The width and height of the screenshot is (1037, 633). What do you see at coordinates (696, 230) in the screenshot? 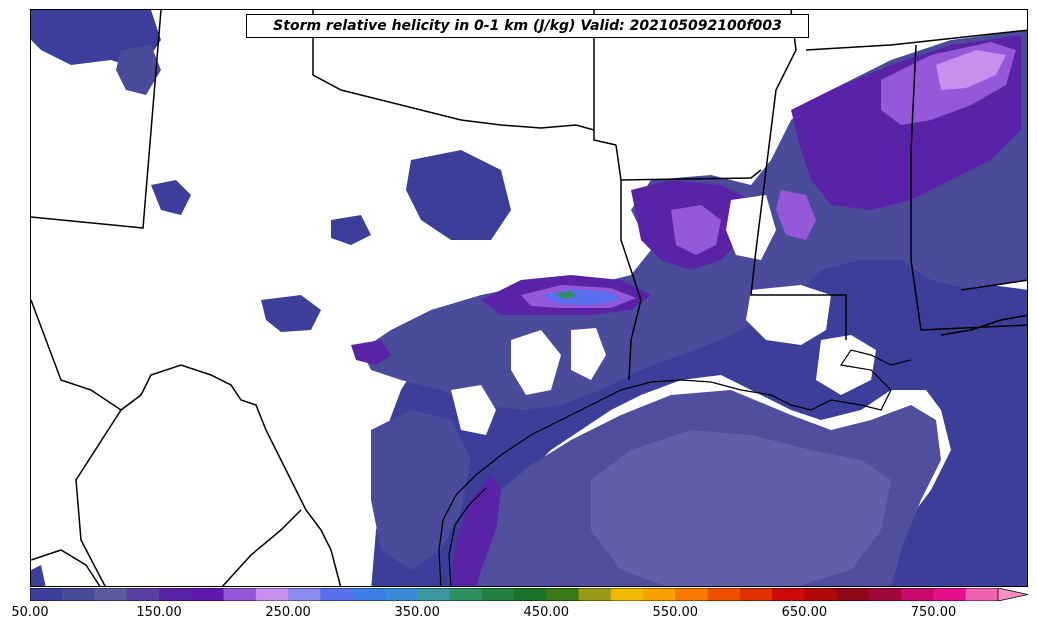
I see `shade-region-ark-violet` at bounding box center [696, 230].